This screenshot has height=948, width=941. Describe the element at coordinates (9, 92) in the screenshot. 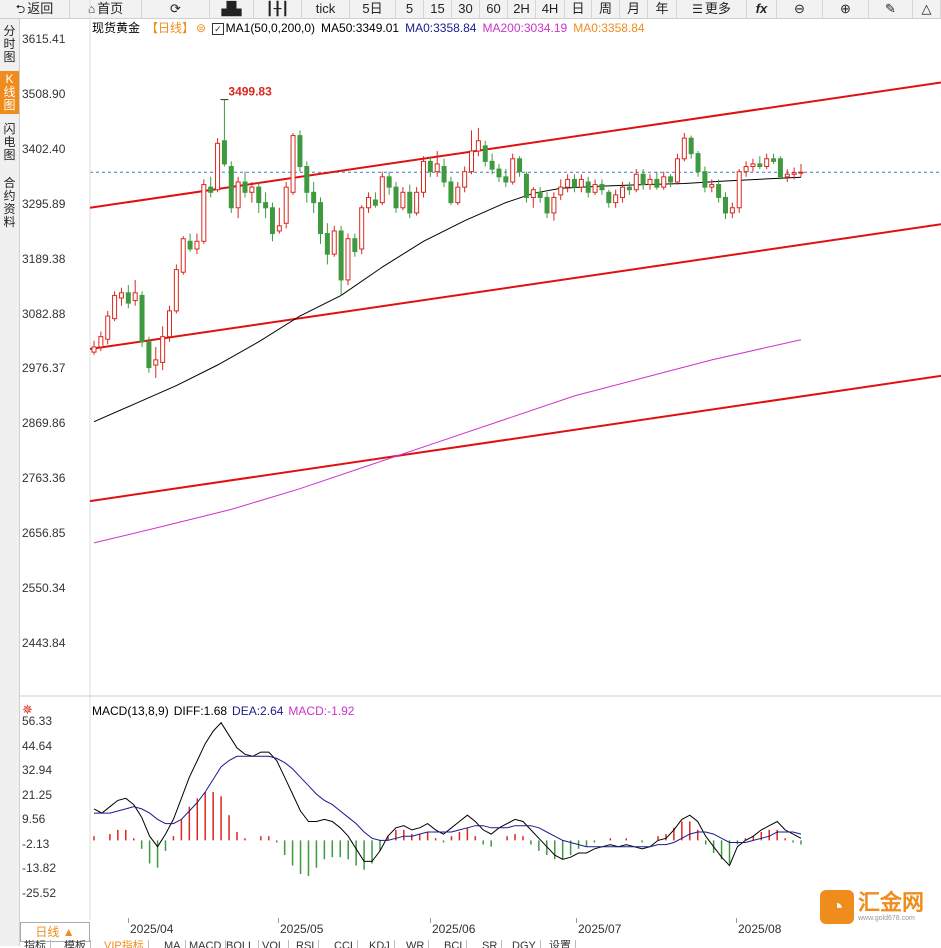

I see `tab-kline: K线图` at that location.